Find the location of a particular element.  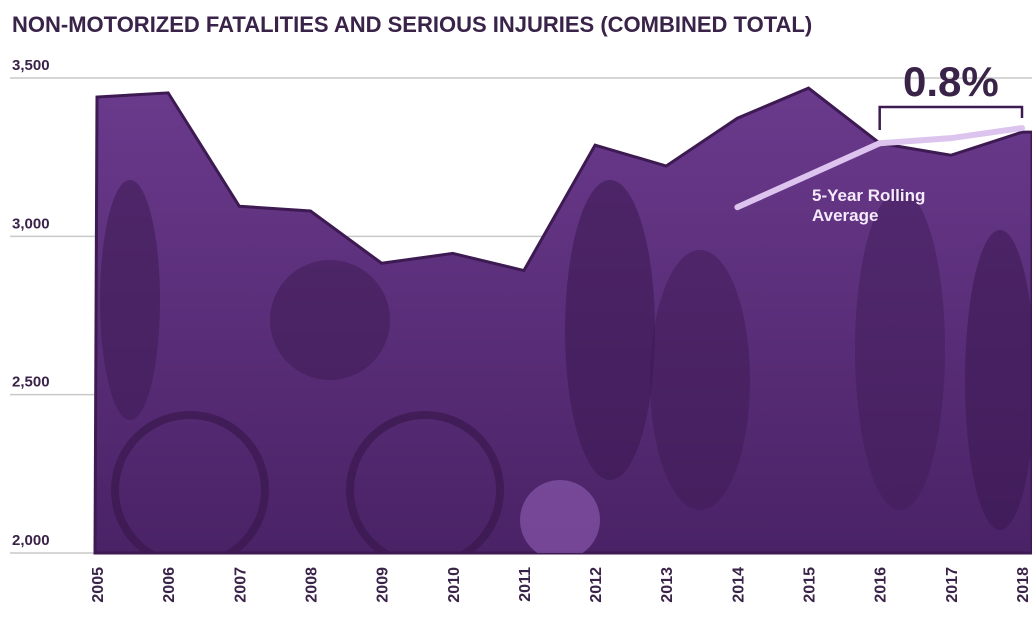

series-label: 5-Year Rolling Average is located at coordinates (869, 205).